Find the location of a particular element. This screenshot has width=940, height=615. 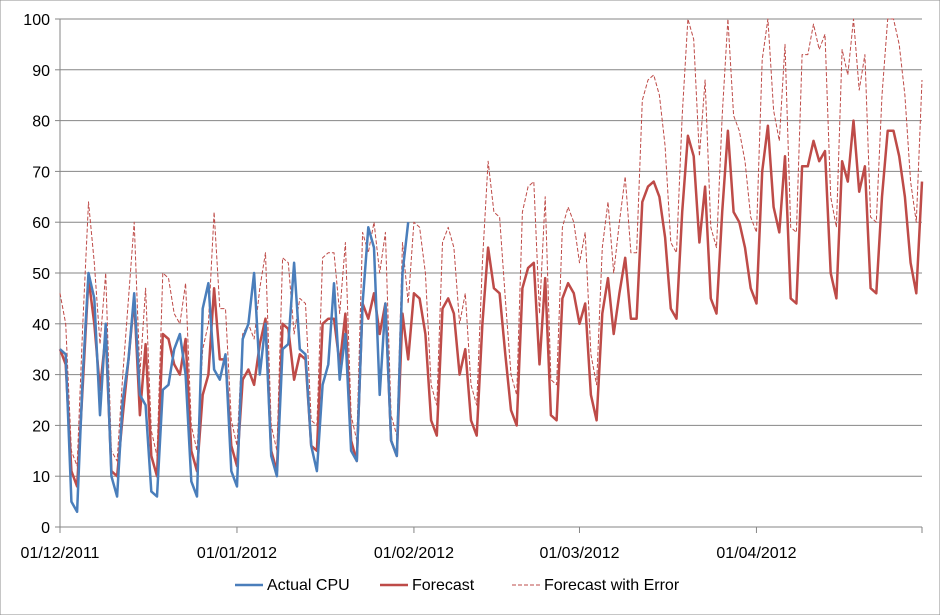

y-tick-label: 80 is located at coordinates (41, 122).